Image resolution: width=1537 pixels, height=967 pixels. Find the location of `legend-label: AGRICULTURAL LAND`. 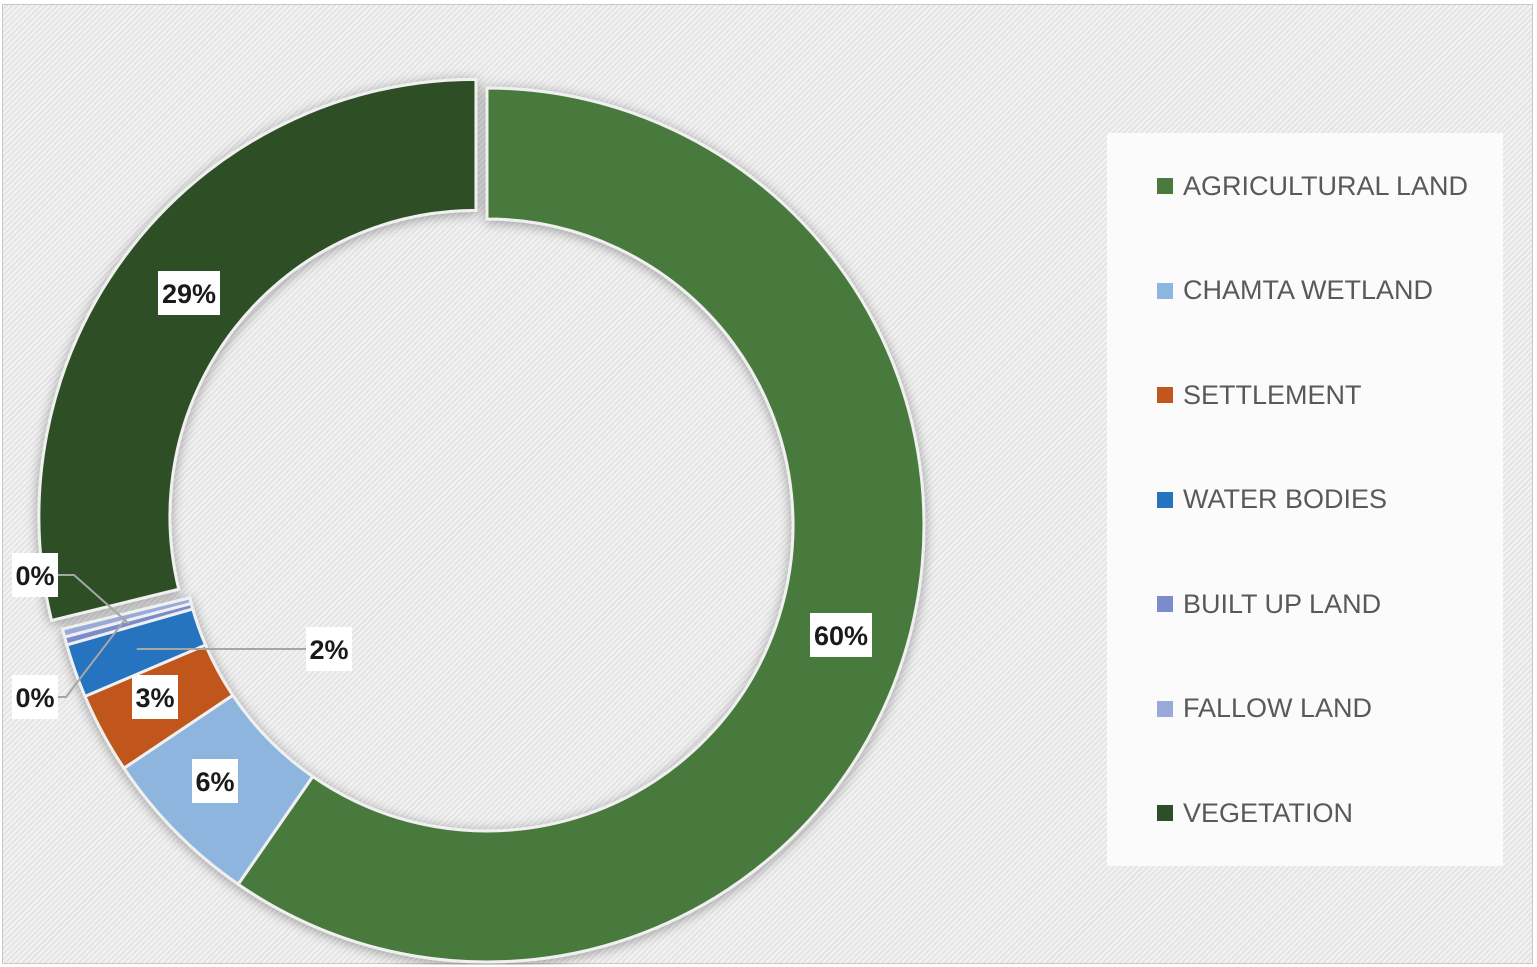

legend-label: AGRICULTURAL LAND is located at coordinates (1326, 185).